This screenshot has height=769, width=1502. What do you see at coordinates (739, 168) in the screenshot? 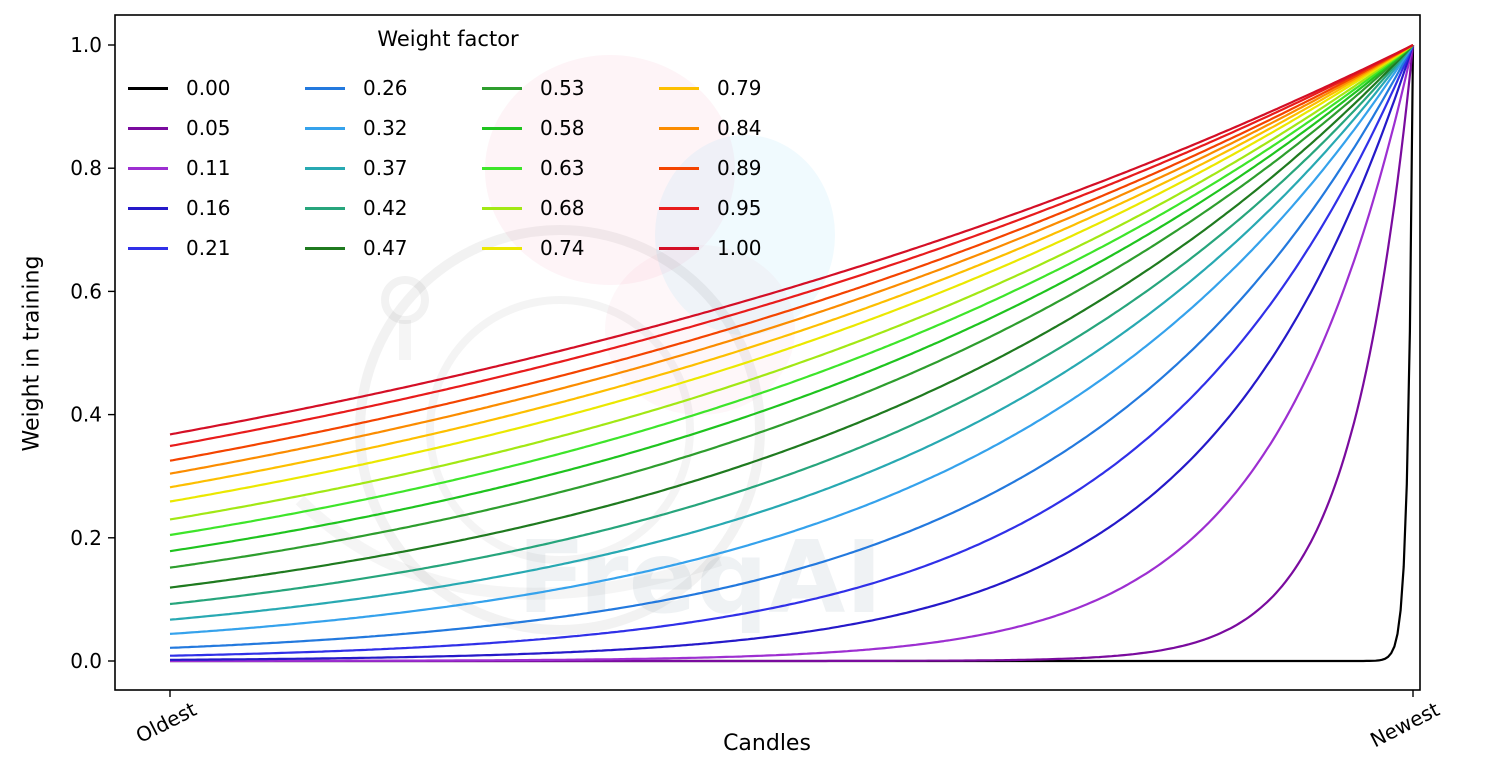
I see `legend-label: 0.89` at bounding box center [739, 168].